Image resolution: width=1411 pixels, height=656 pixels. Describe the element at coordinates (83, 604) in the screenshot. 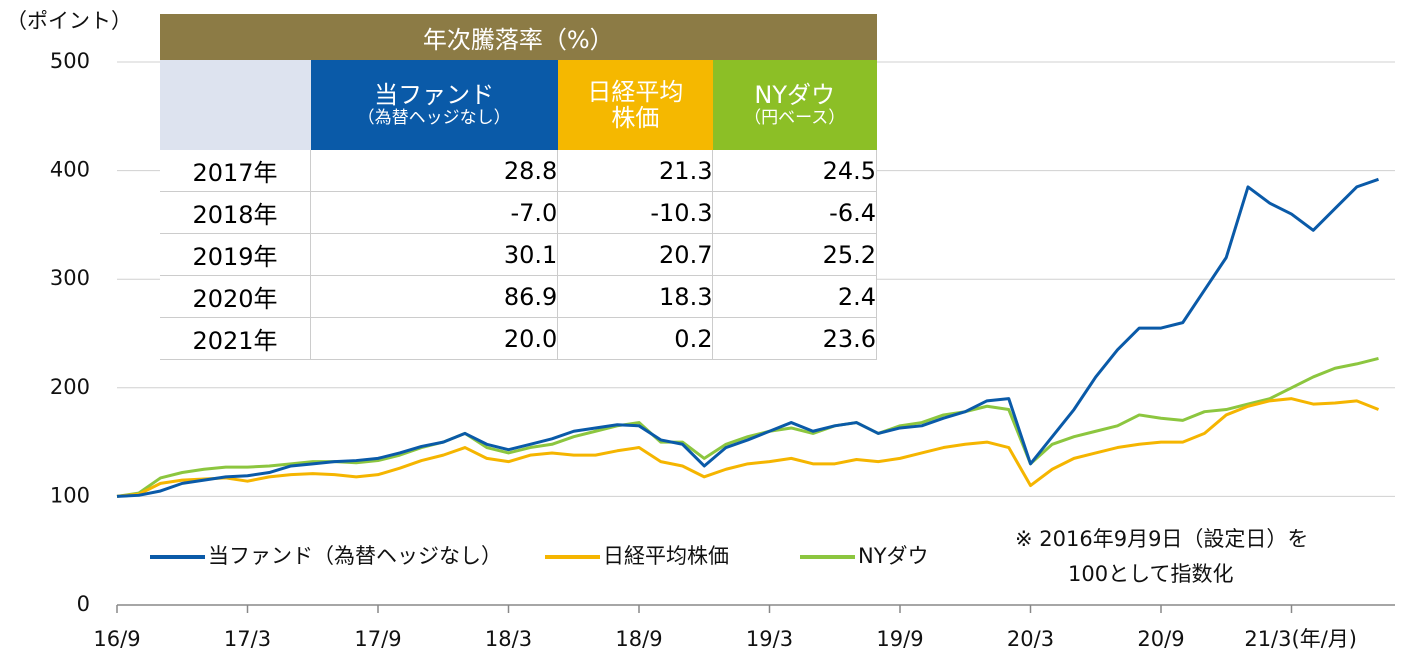

I see `y-tick-label: 0` at that location.